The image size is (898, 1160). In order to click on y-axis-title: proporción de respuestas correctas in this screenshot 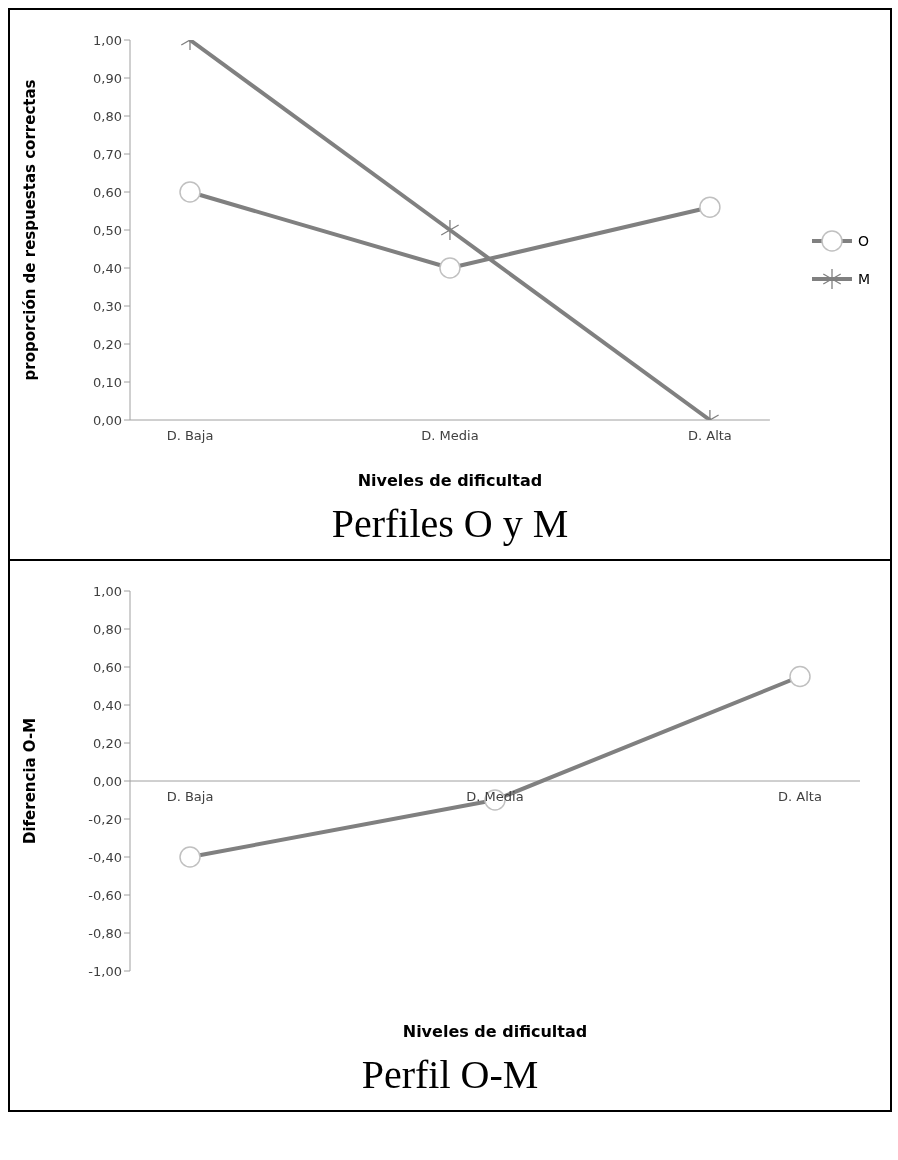, I will do `click(30, 230)`.